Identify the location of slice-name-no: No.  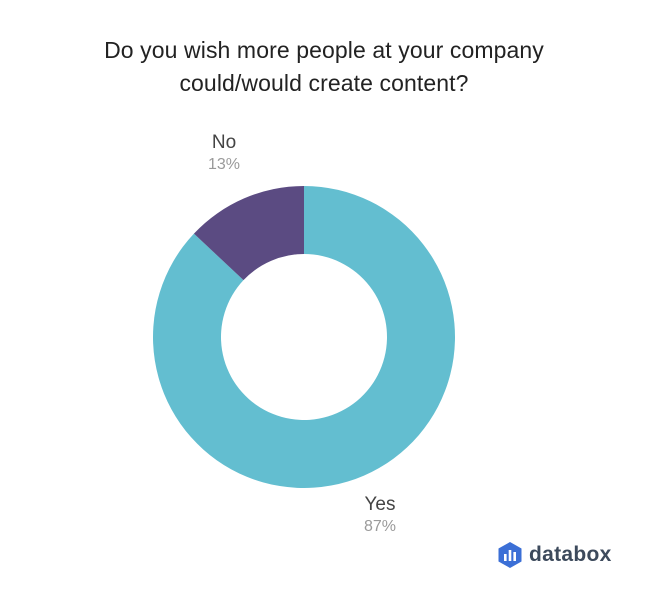
(224, 142).